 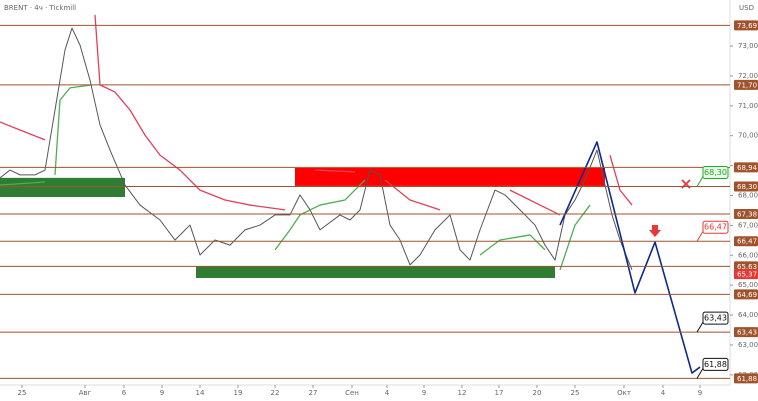 I want to click on axis-unit: USD, so click(x=746, y=8).